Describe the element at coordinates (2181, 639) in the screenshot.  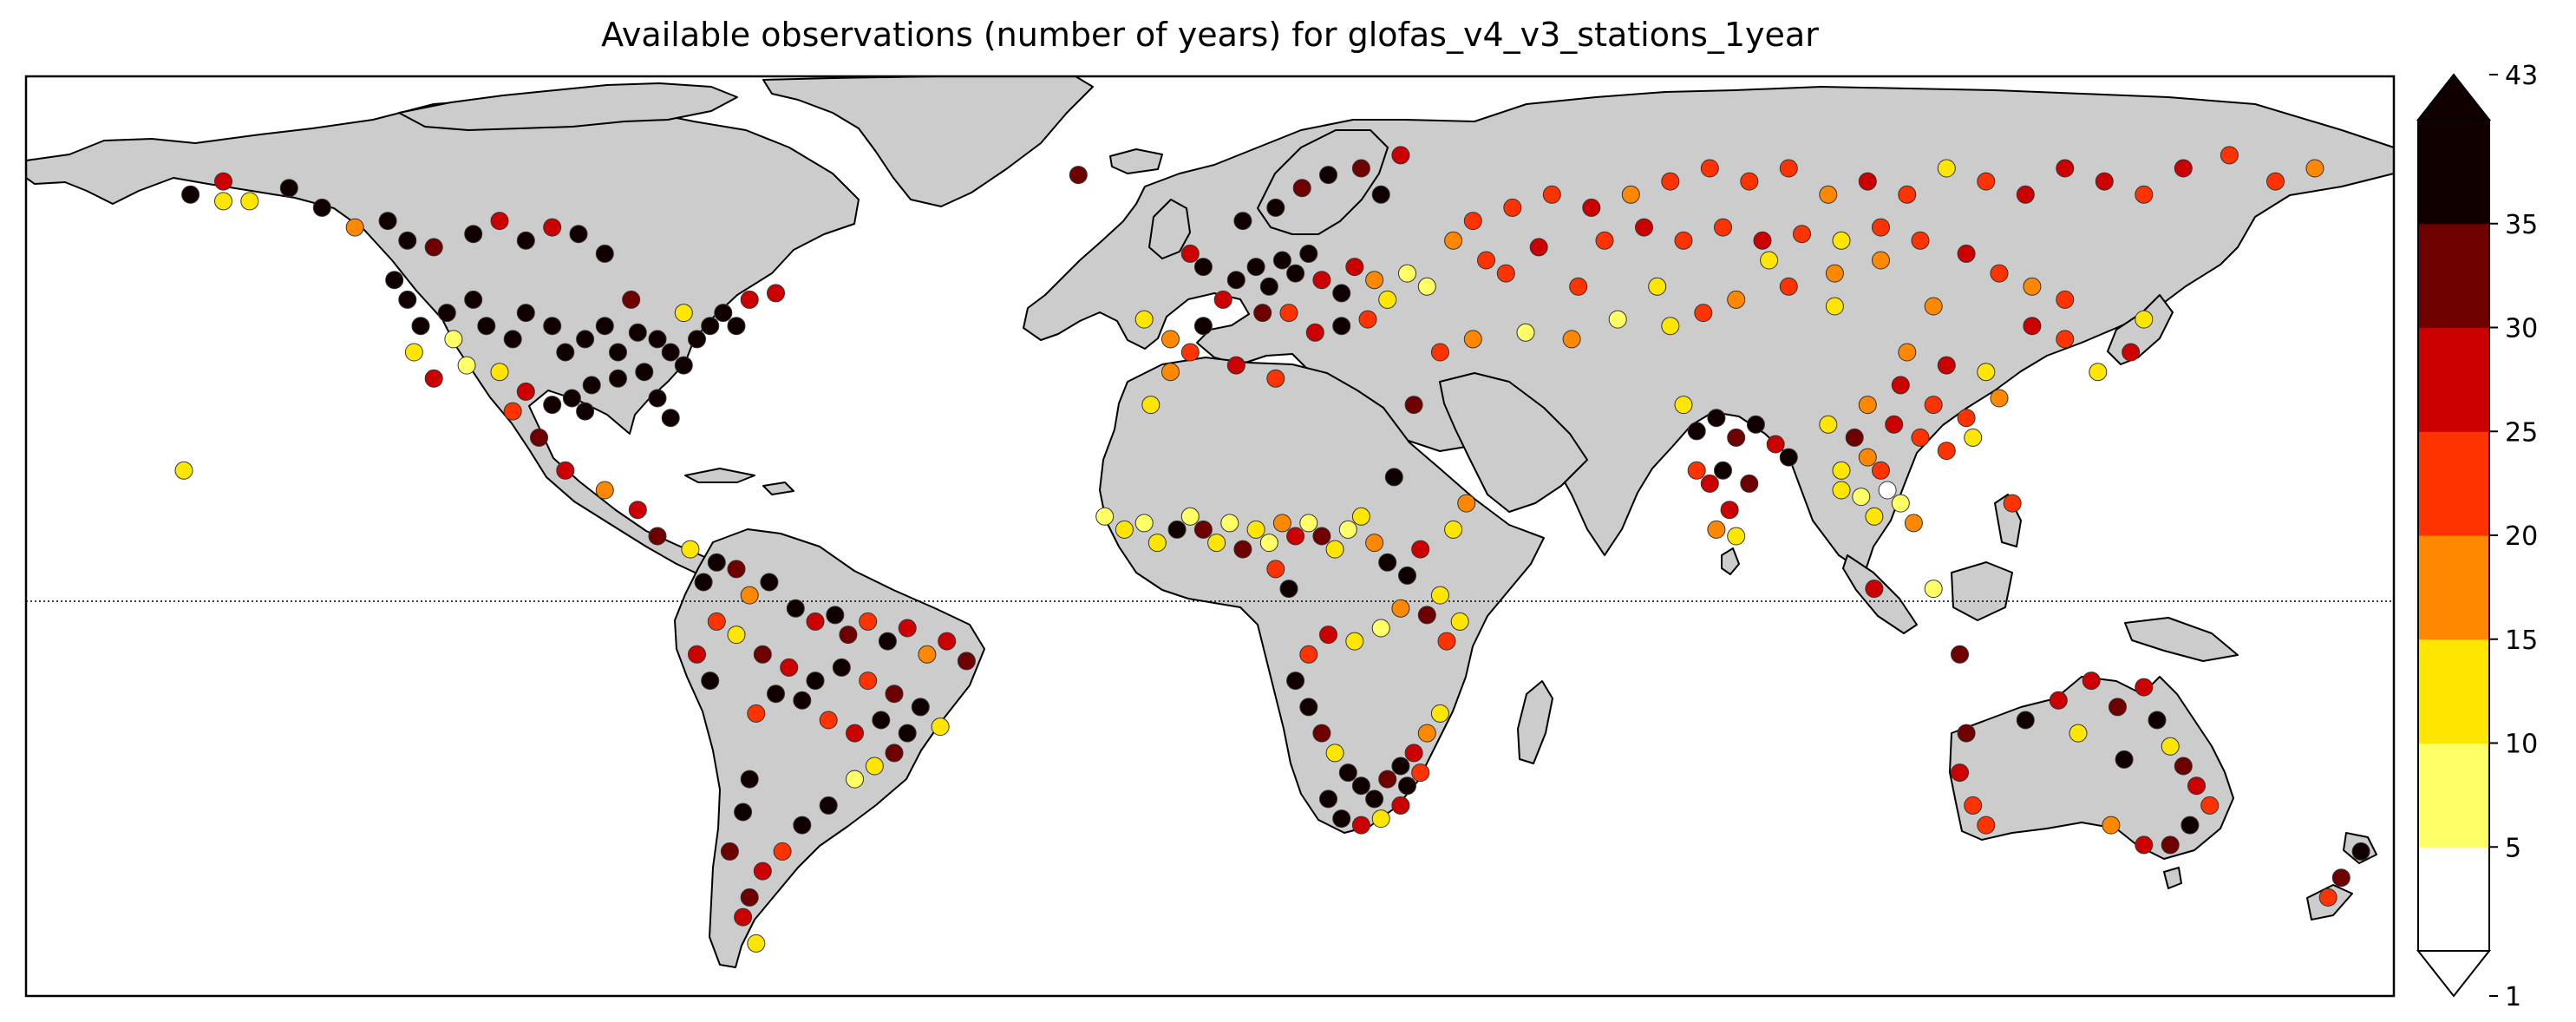
I see `new-guinea` at that location.